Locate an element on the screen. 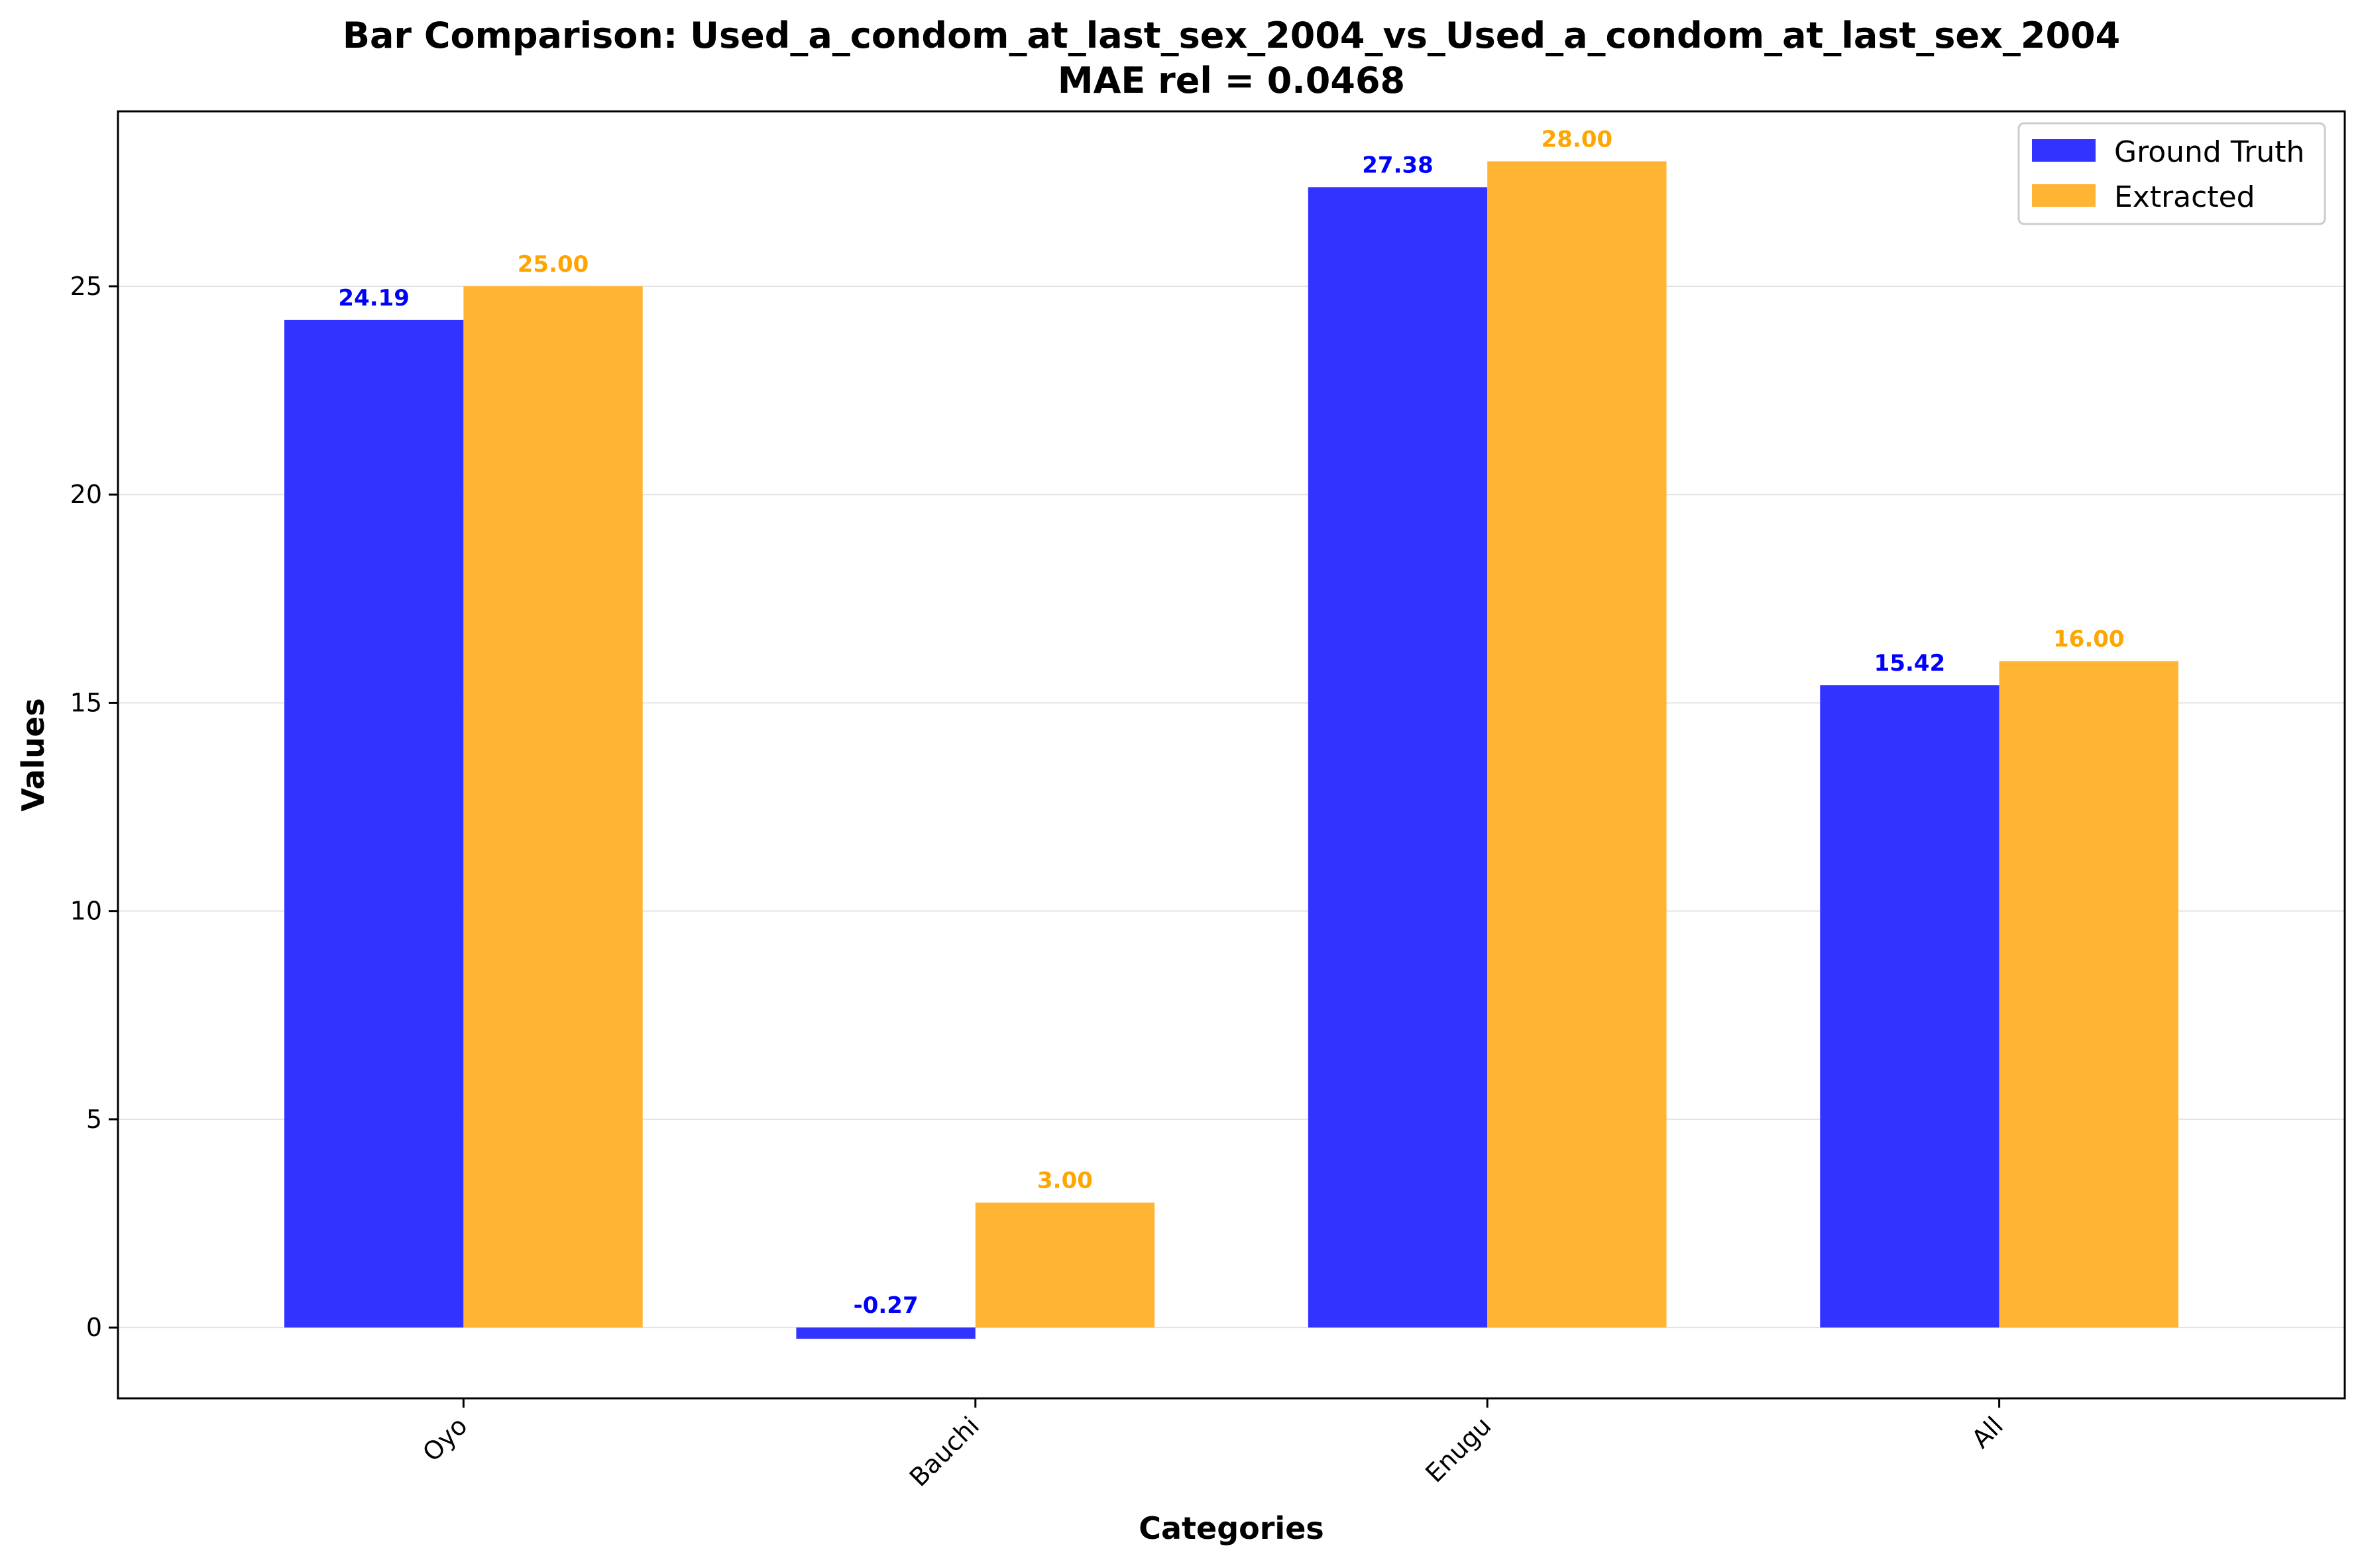  bar-ground-truth-bauchi is located at coordinates (886, 1333).